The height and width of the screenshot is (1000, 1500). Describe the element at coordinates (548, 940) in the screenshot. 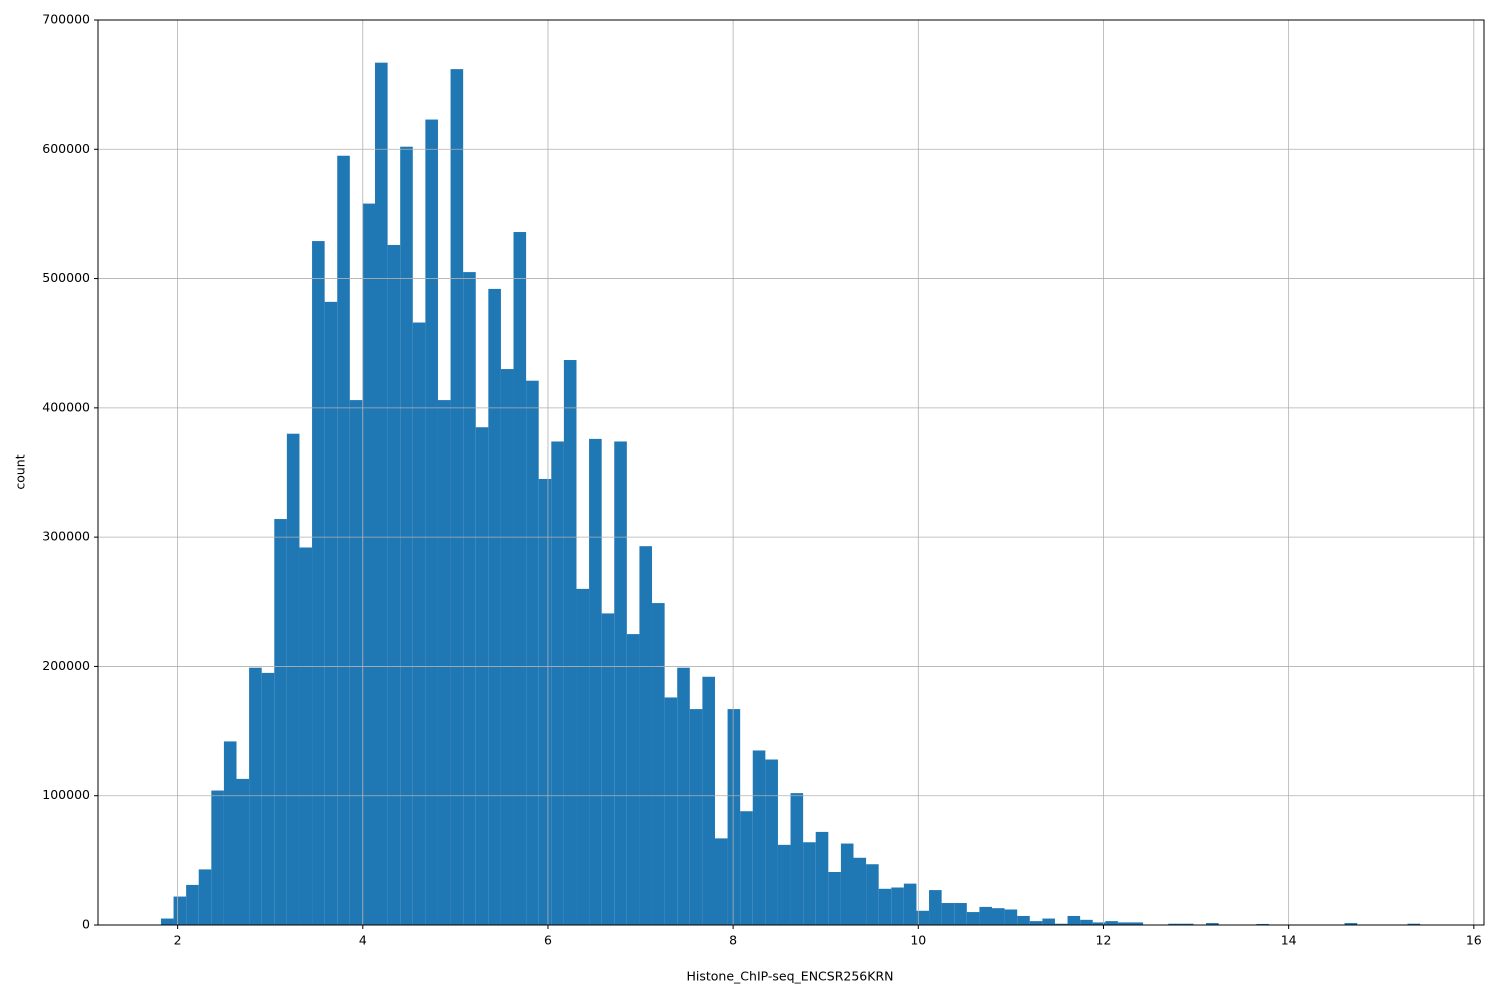

I see `x-tick-label: 6` at that location.